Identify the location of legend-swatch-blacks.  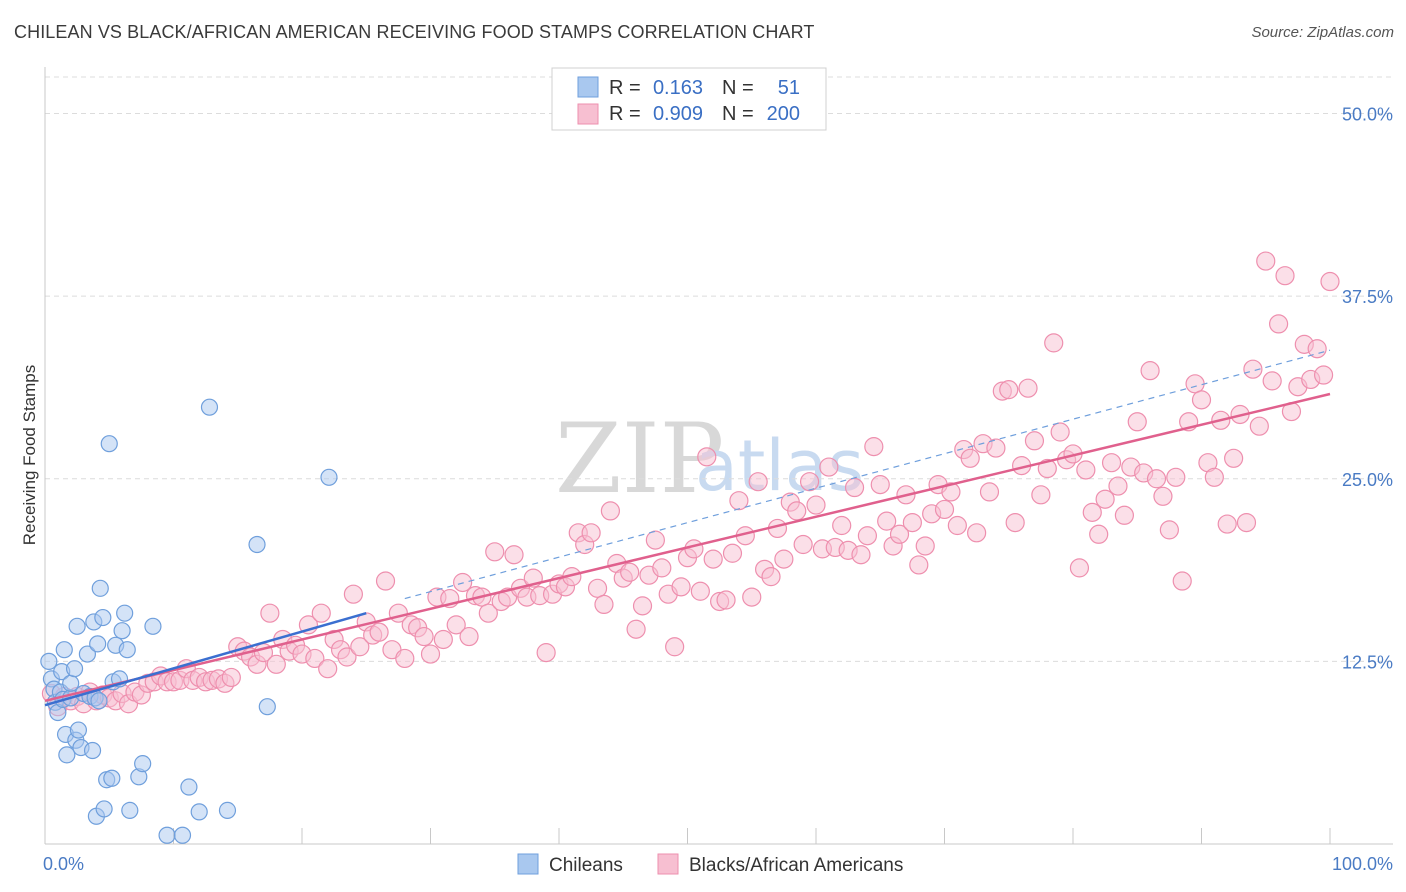
(588, 114).